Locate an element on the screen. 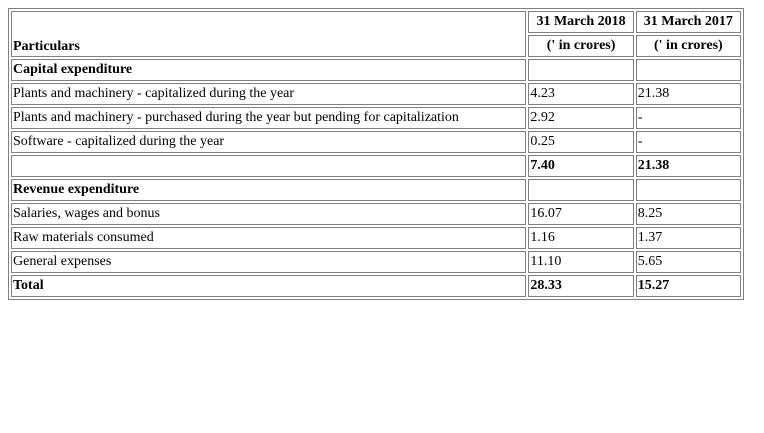  section-row-revenue: Revenue expenditure is located at coordinates (376, 190).